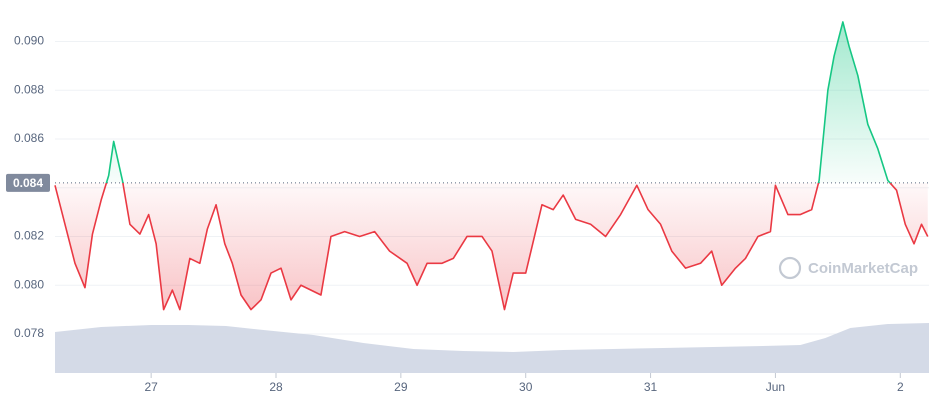  I want to click on x-tick-label: 28, so click(276, 387).